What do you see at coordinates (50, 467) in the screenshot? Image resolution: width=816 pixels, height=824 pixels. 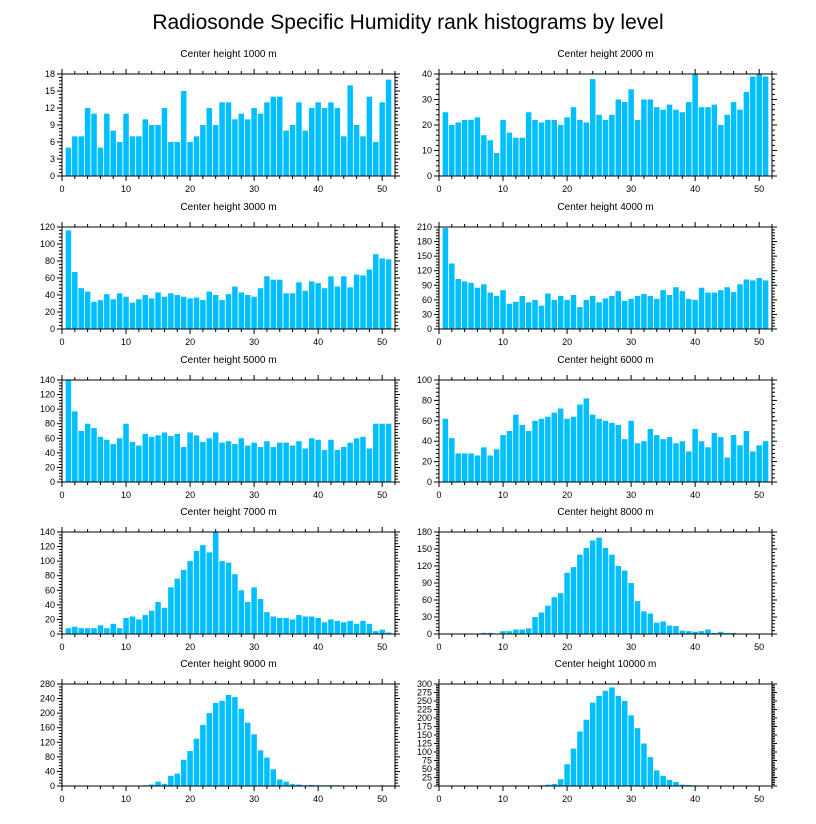 I see `y-tick-label: 20` at bounding box center [50, 467].